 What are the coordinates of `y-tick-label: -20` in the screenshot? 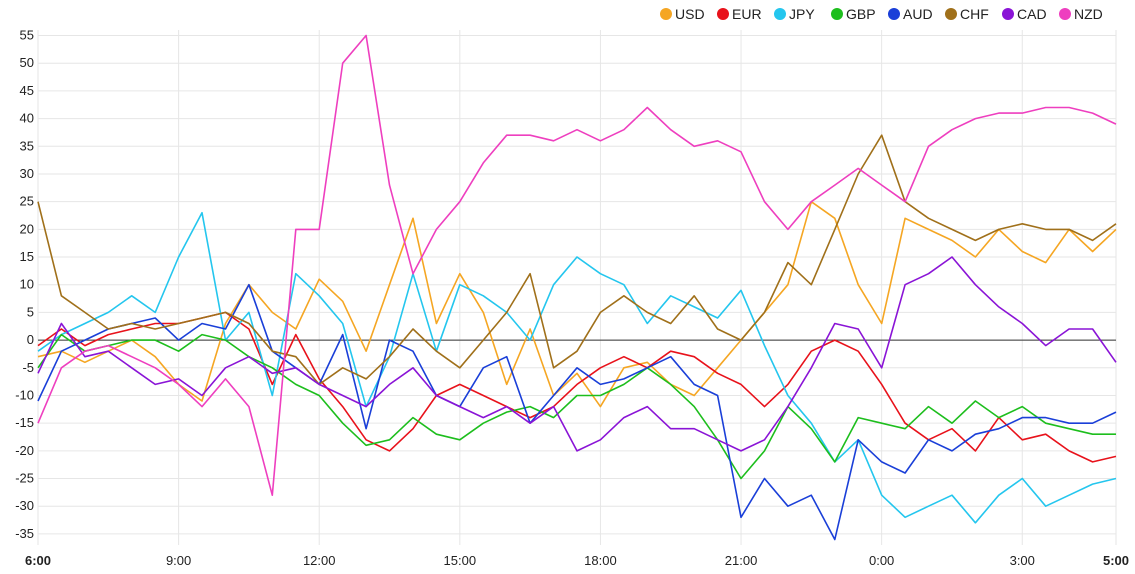 It's located at (24, 450).